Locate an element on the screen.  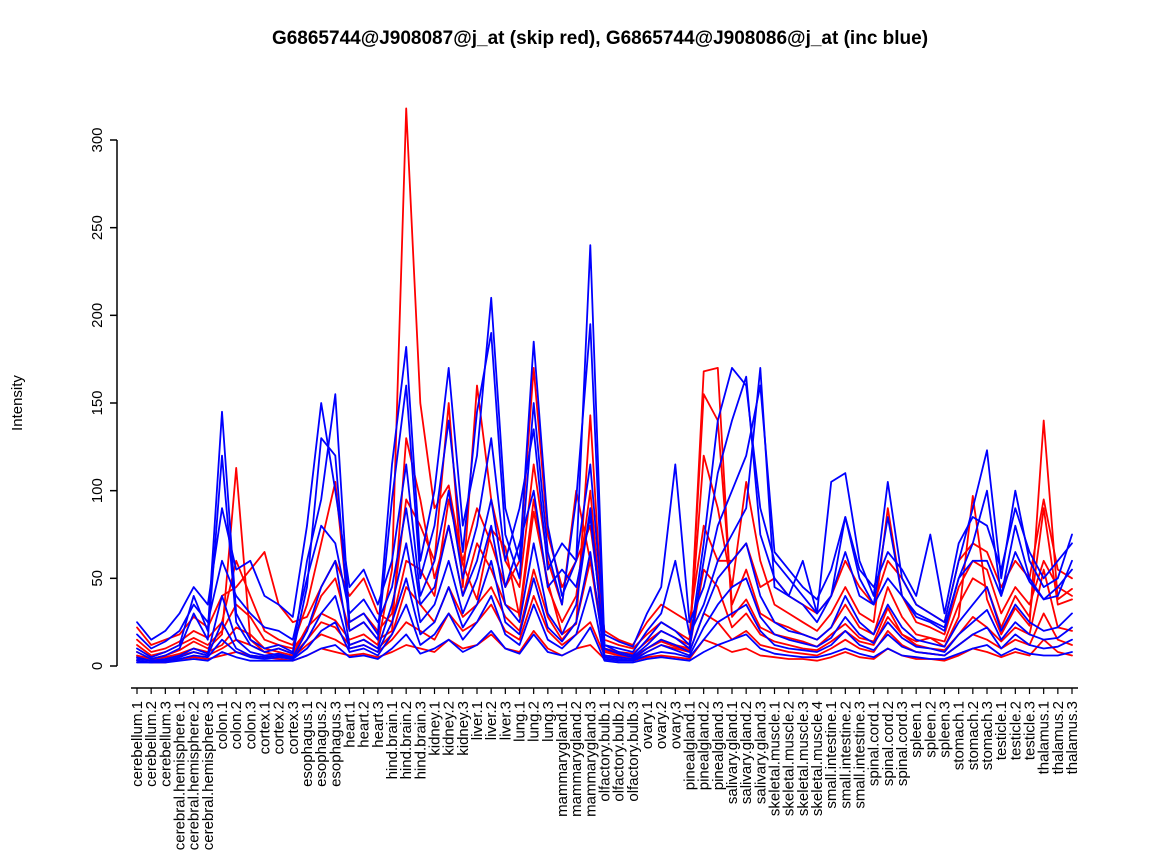
x-tick-label: testicle.1 is located at coordinates (1001, 730).